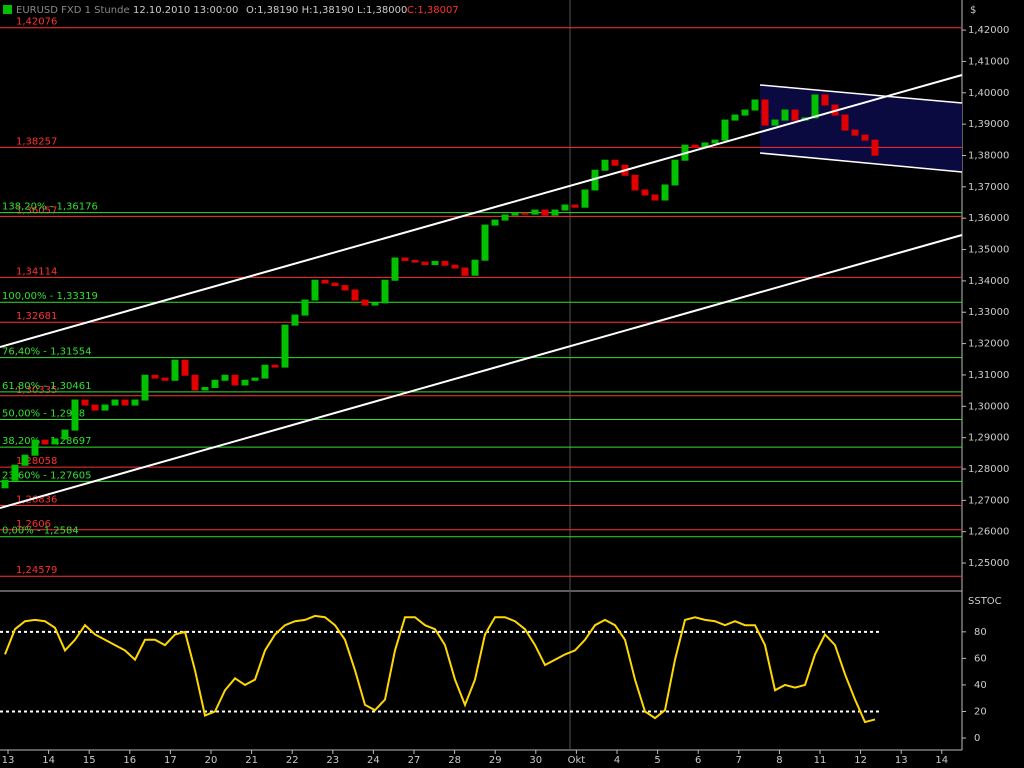  Describe the element at coordinates (535, 760) in the screenshot. I see `x-tick-label: 30` at that location.